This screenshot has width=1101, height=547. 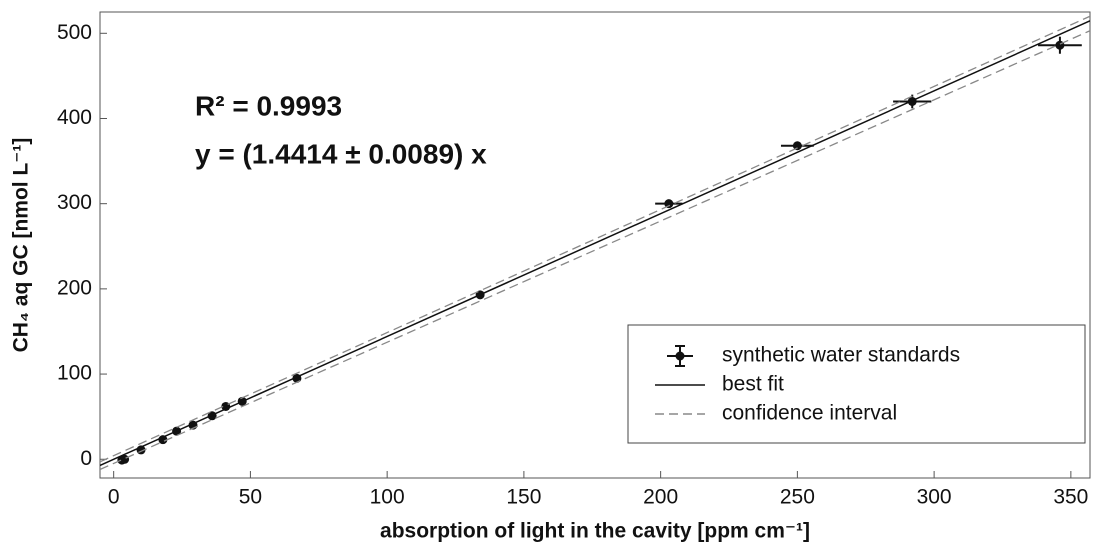 What do you see at coordinates (753, 384) in the screenshot?
I see `legend-label: best fit` at bounding box center [753, 384].